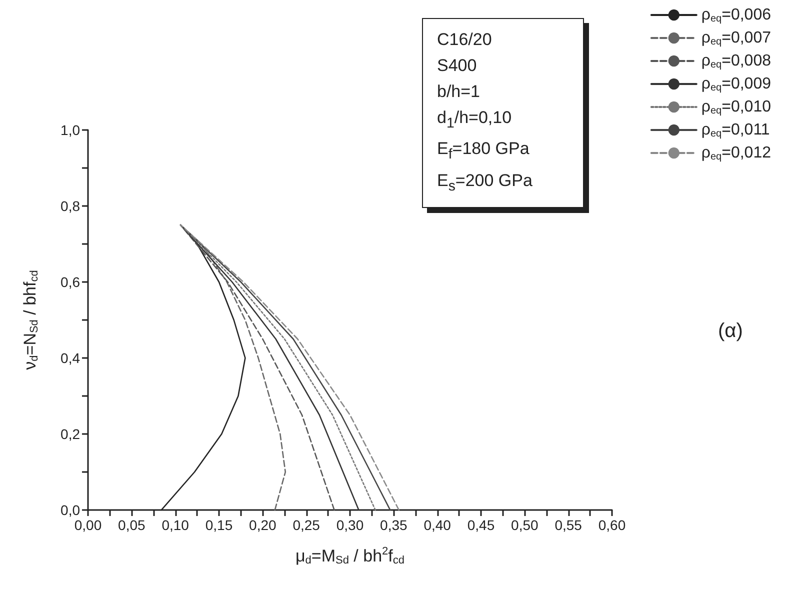 Image resolution: width=786 pixels, height=589 pixels. What do you see at coordinates (525, 525) in the screenshot?
I see `x-tick-label: 0,50` at bounding box center [525, 525].